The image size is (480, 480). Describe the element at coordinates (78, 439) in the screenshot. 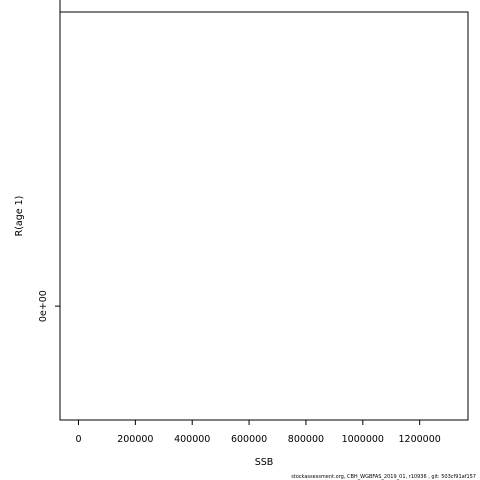

I see `x-tick-label: 0` at that location.